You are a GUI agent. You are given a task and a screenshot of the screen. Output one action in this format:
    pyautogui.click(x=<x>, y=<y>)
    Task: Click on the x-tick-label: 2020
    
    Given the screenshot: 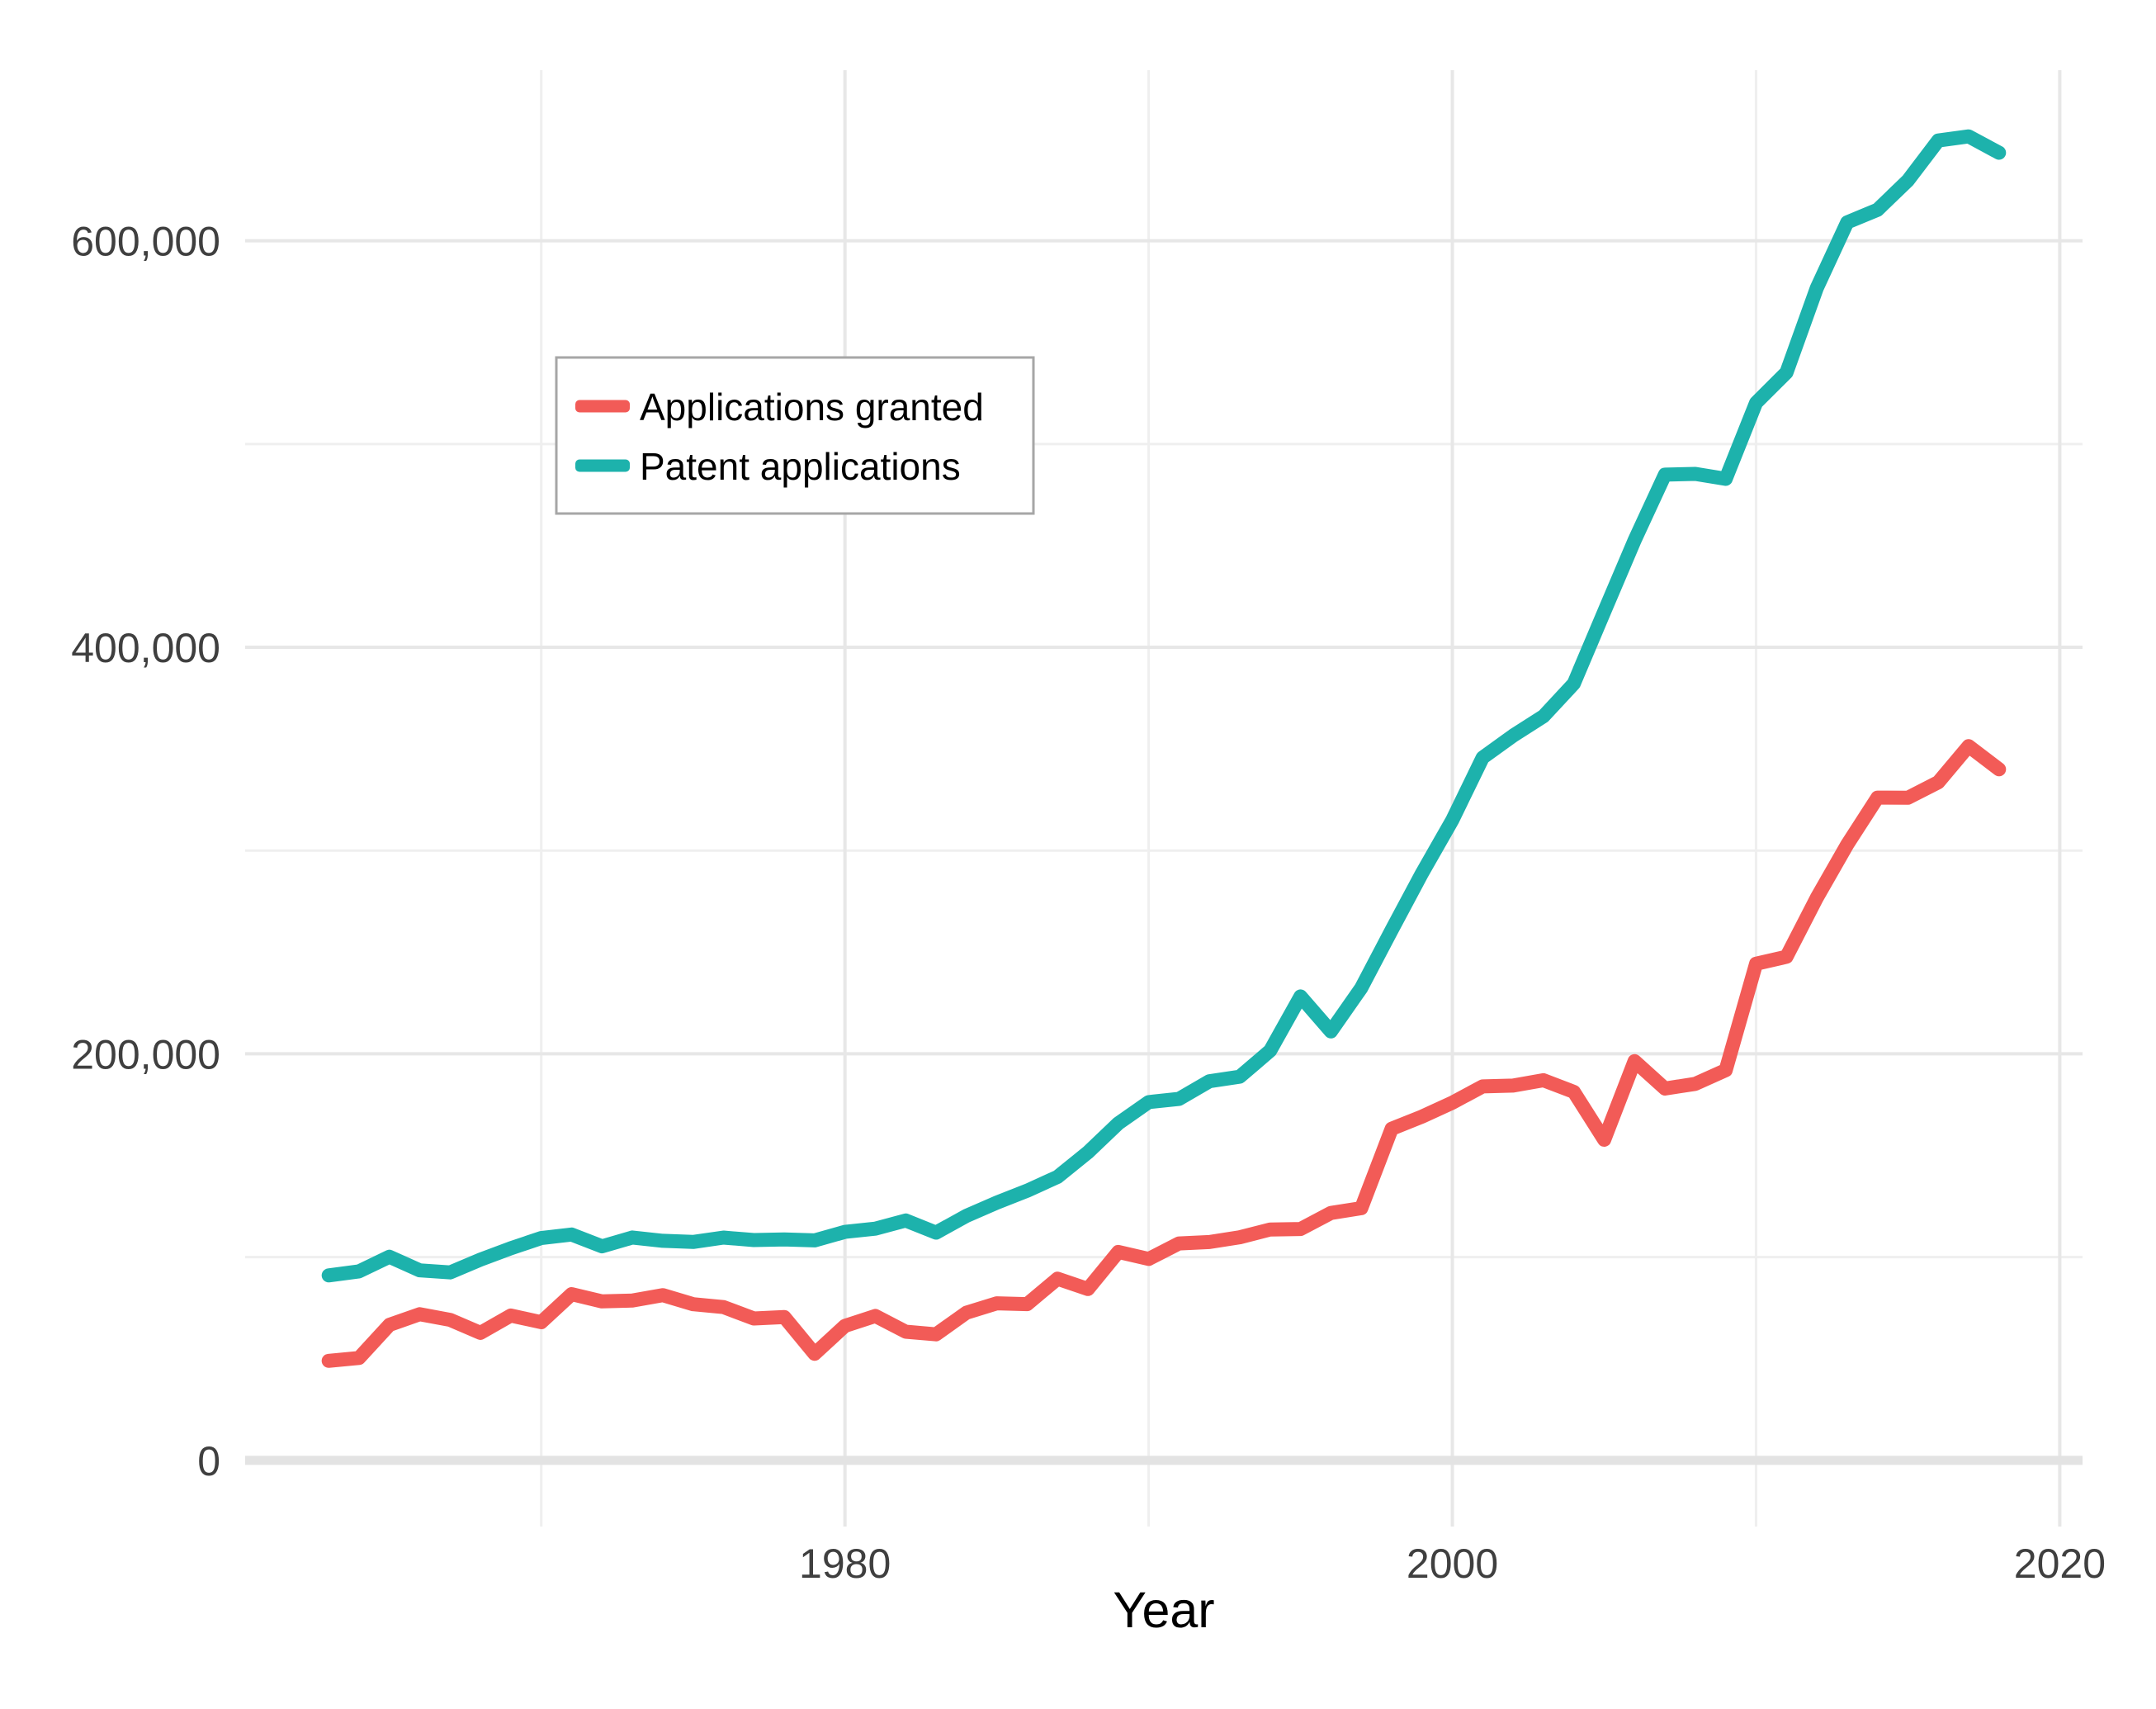 What is the action you would take?
    pyautogui.click(x=2060, y=1564)
    